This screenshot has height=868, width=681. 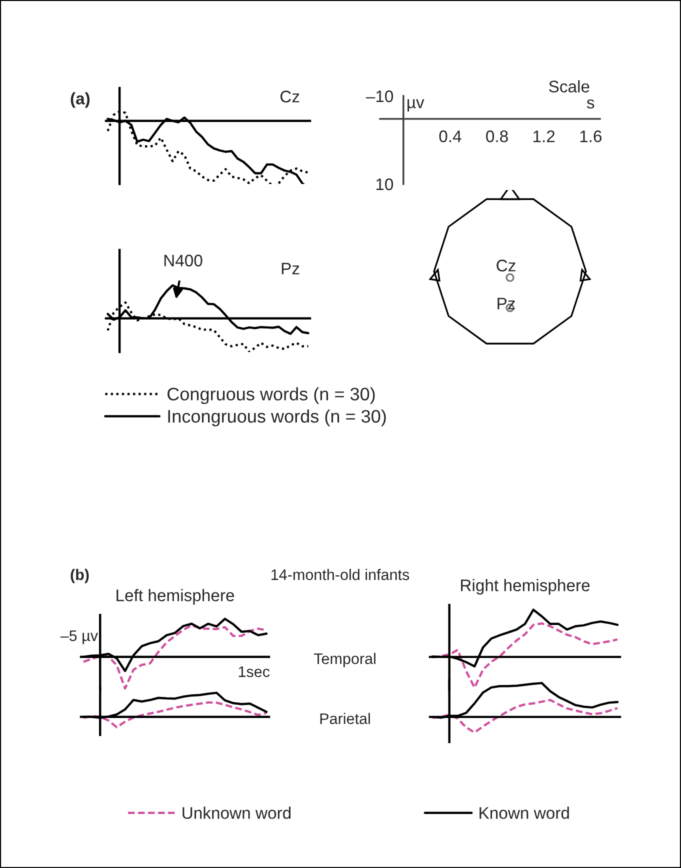 I want to click on annotation: –5 µv, so click(x=79, y=637).